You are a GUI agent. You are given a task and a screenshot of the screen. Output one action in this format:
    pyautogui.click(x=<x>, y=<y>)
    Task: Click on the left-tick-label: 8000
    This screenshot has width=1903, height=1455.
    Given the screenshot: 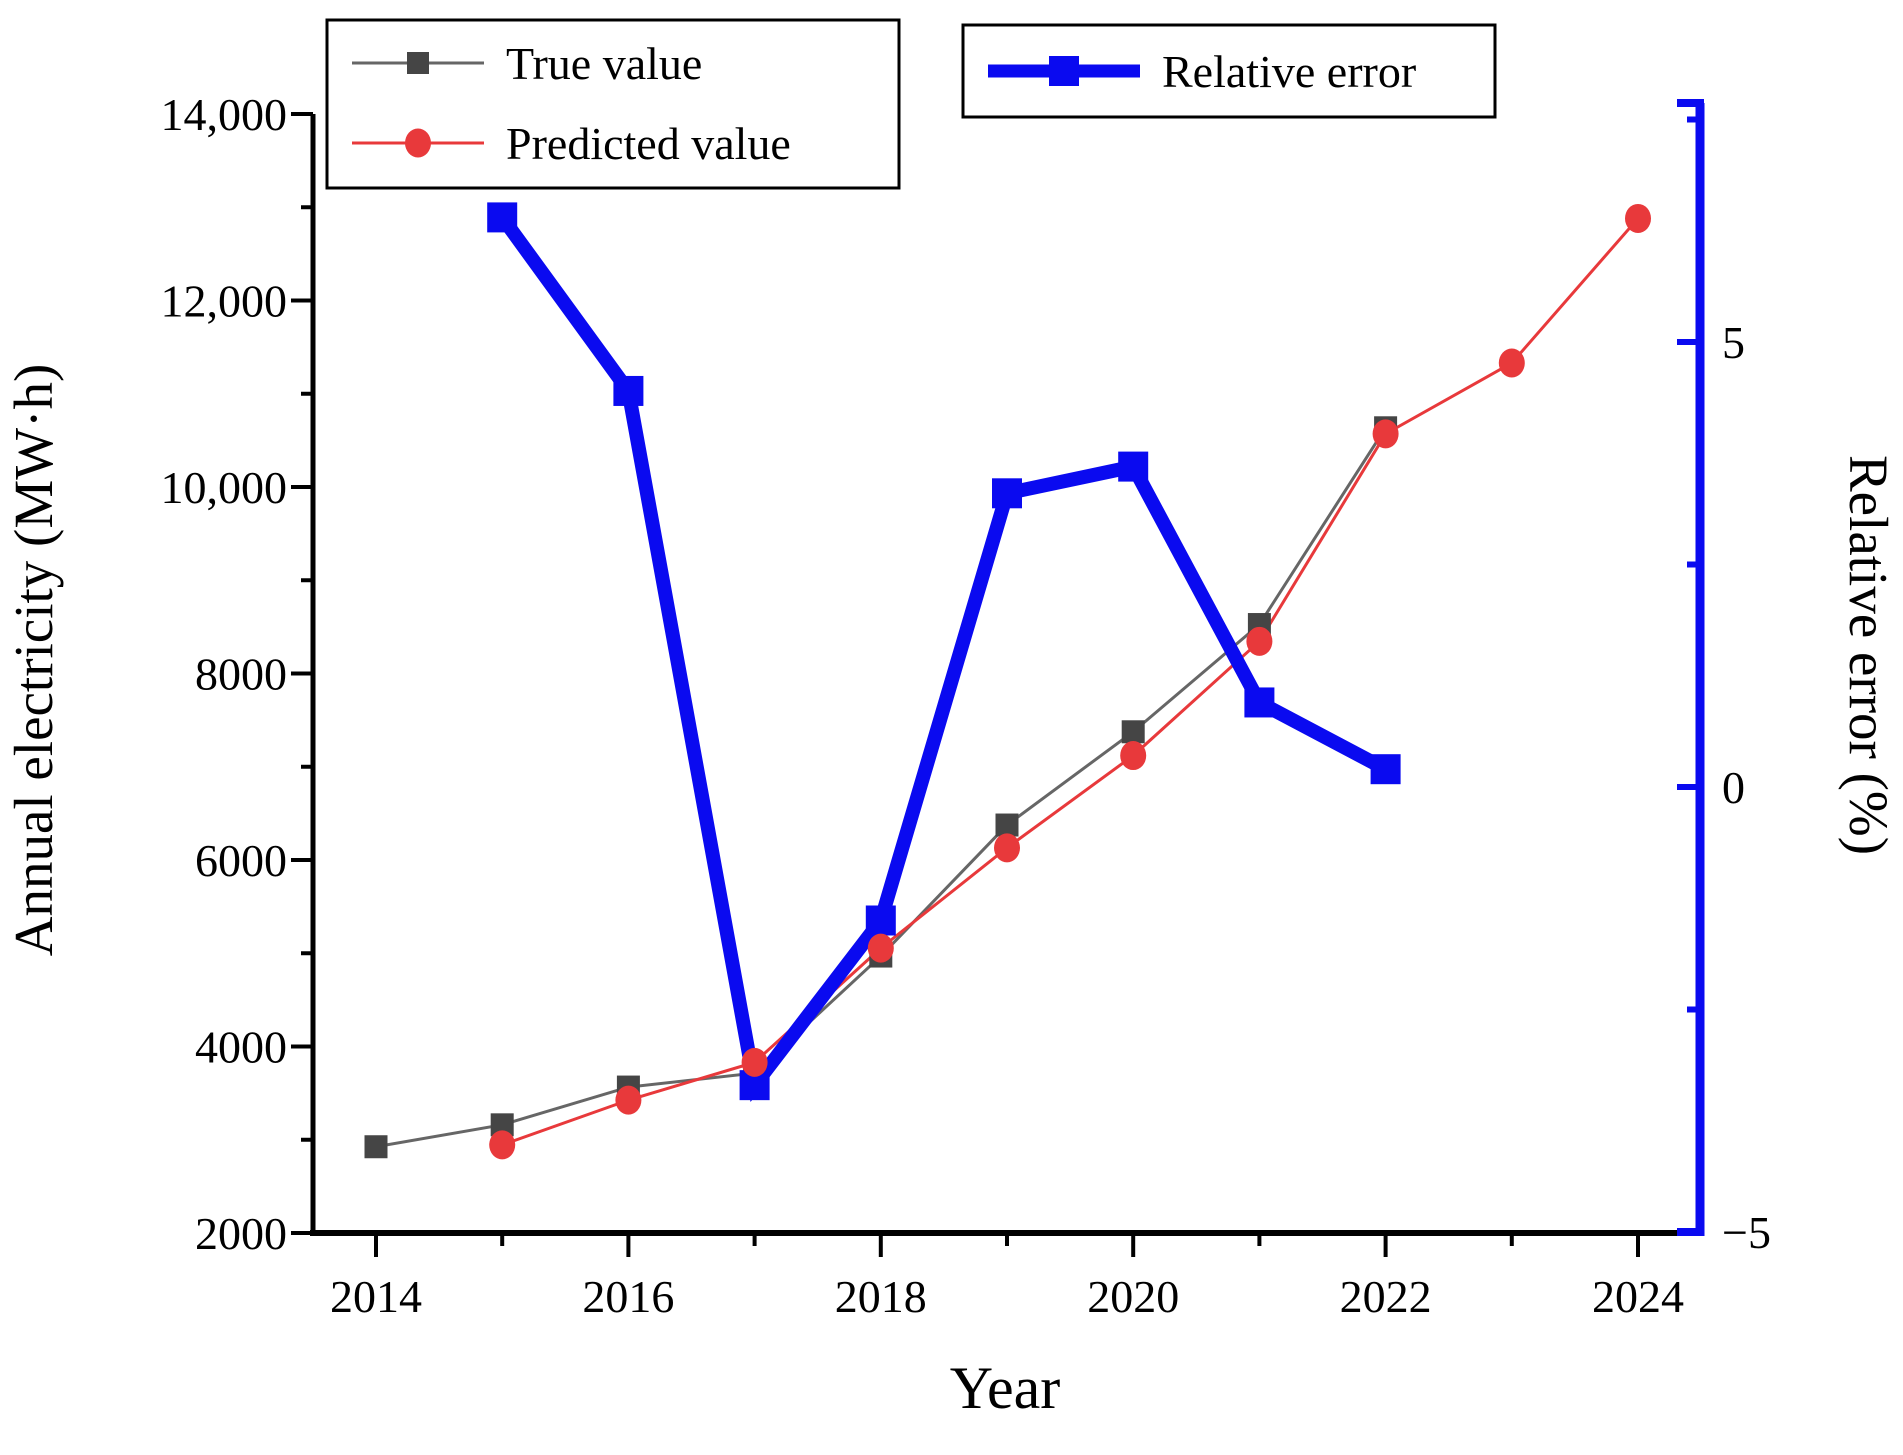 What is the action you would take?
    pyautogui.click(x=241, y=674)
    